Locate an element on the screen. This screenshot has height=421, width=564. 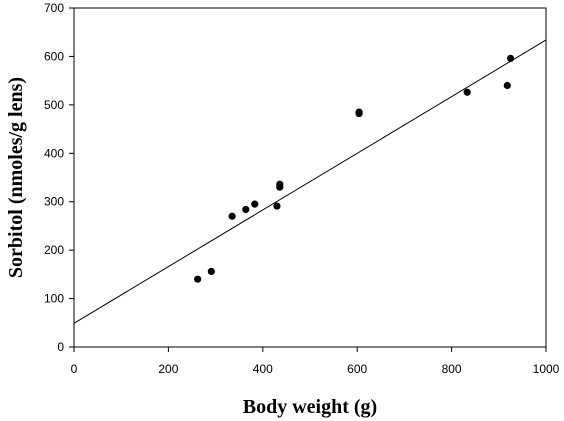
x-tick-label: 600 is located at coordinates (357, 369).